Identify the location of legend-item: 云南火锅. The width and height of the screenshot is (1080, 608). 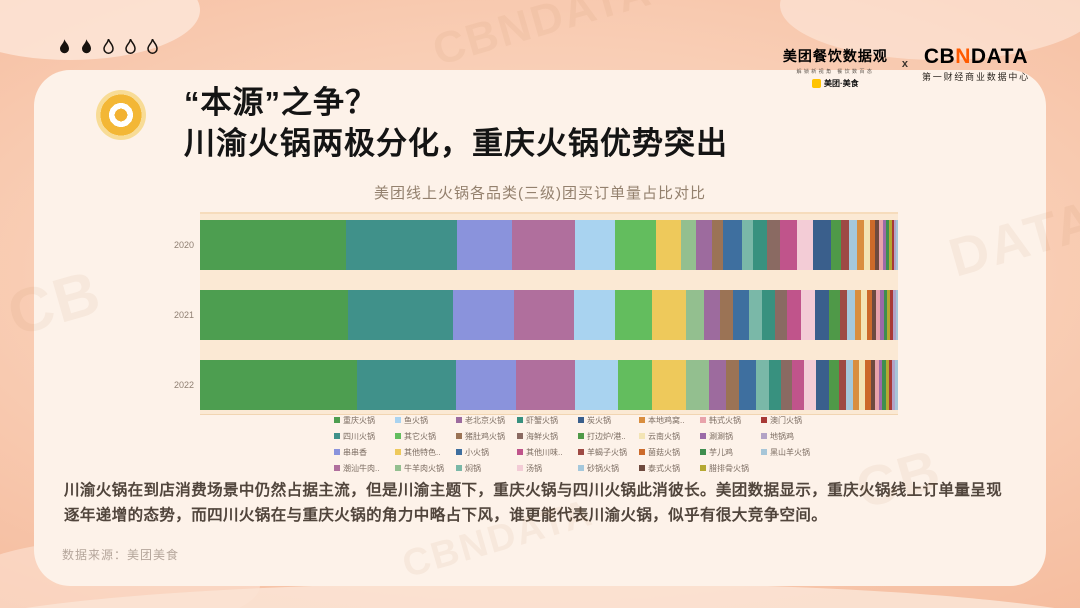
(668, 436).